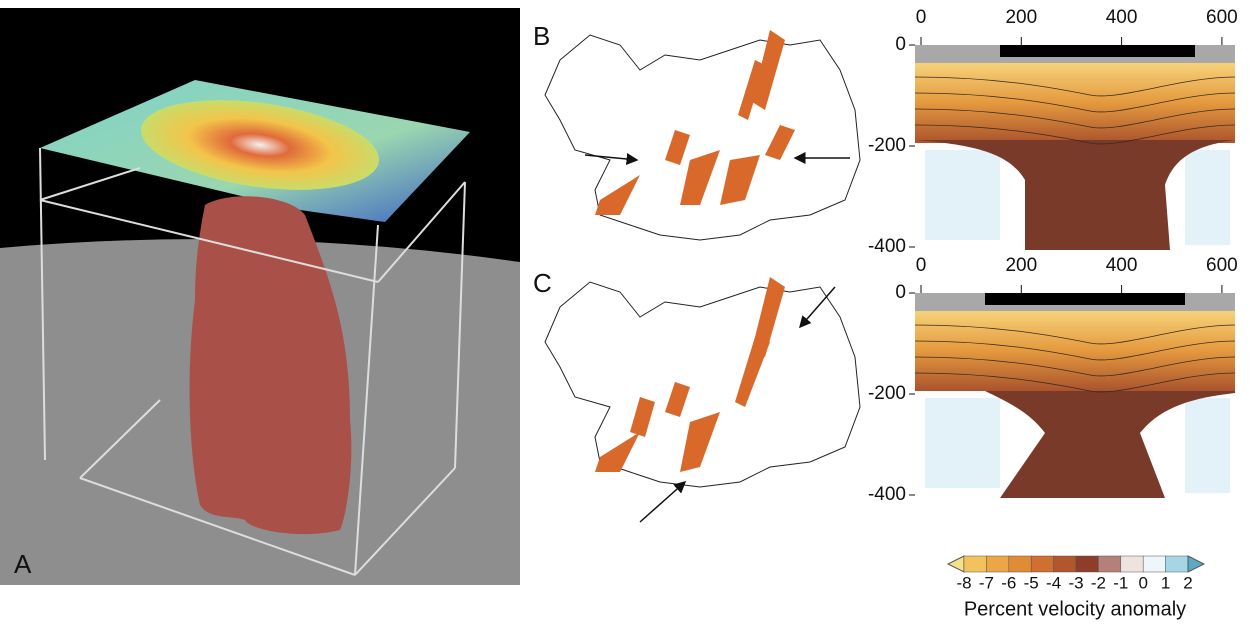 This screenshot has height=636, width=1258. Describe the element at coordinates (1165, 582) in the screenshot. I see `colorbar-tick-label: 1` at that location.